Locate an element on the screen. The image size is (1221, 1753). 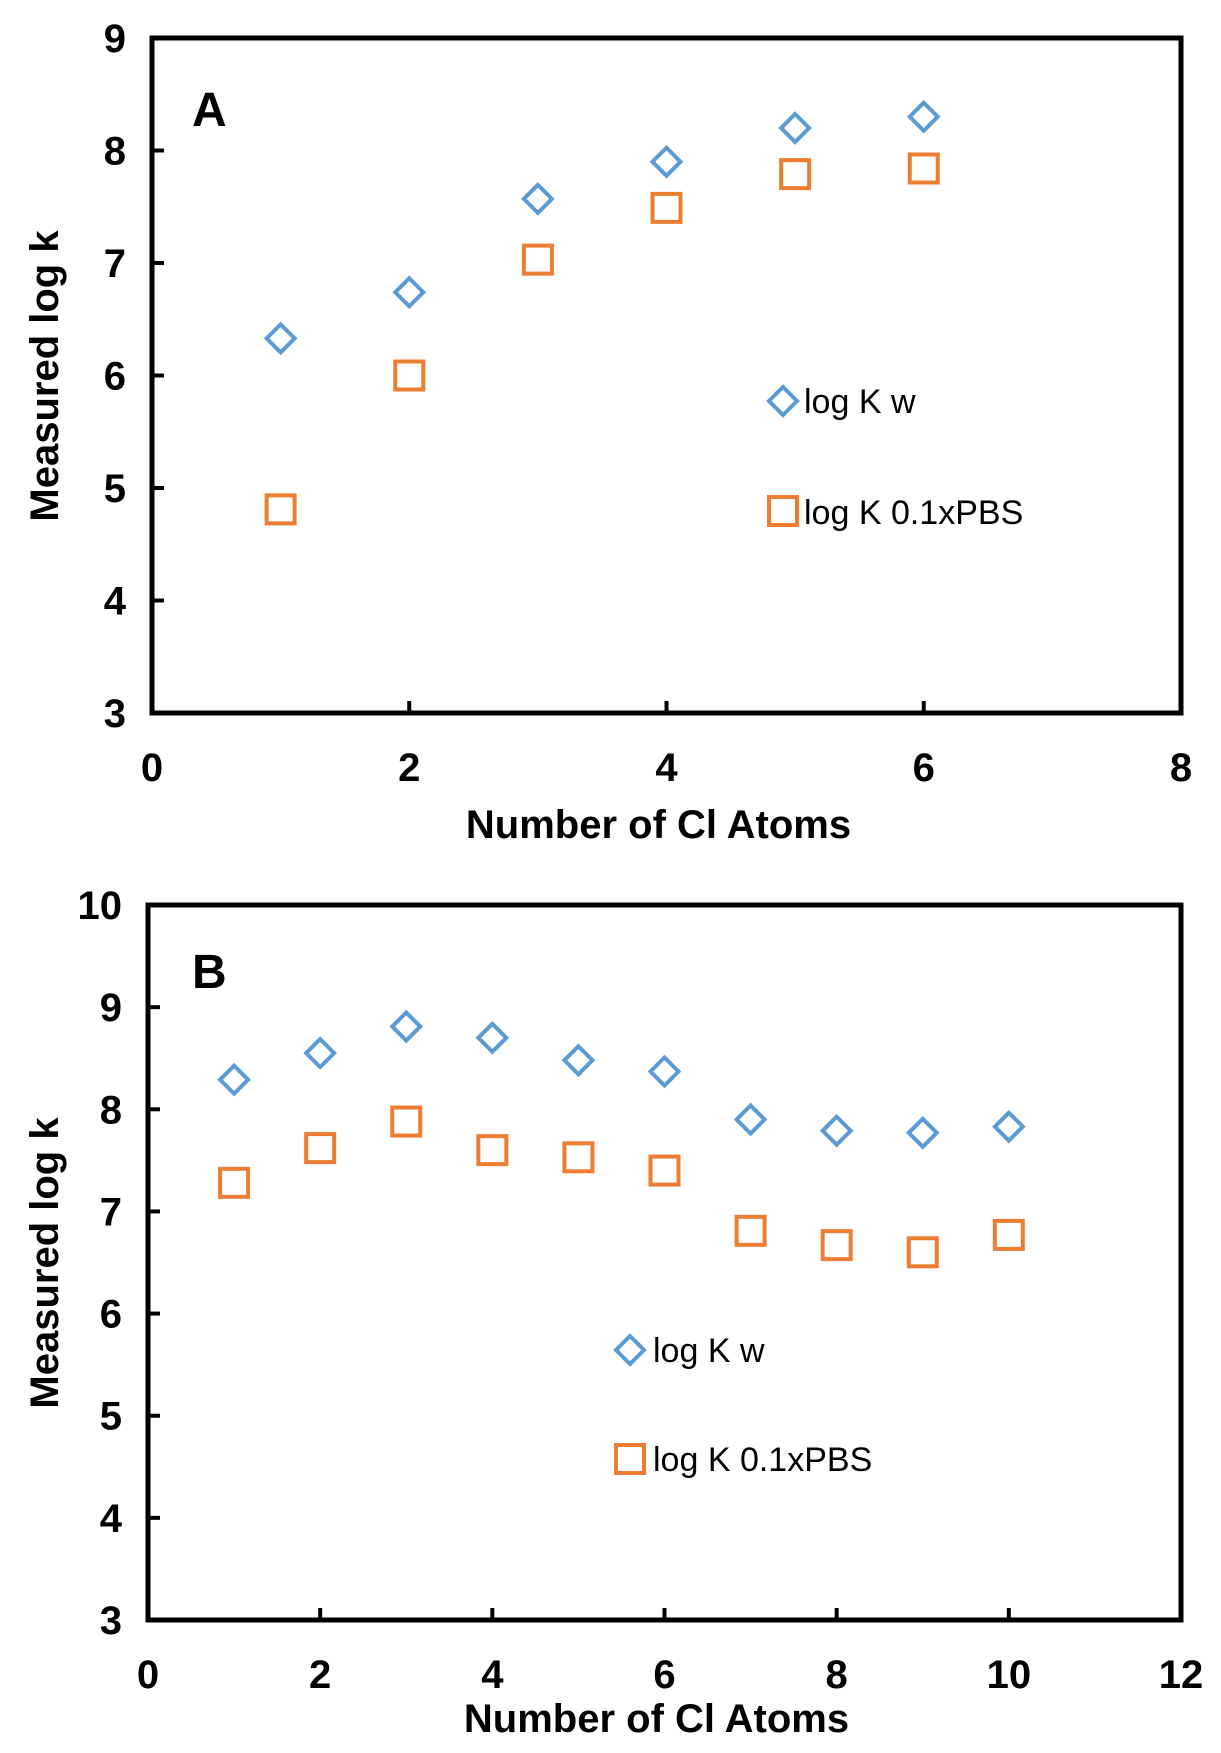
x-tick-label: 10 is located at coordinates (1009, 1675).